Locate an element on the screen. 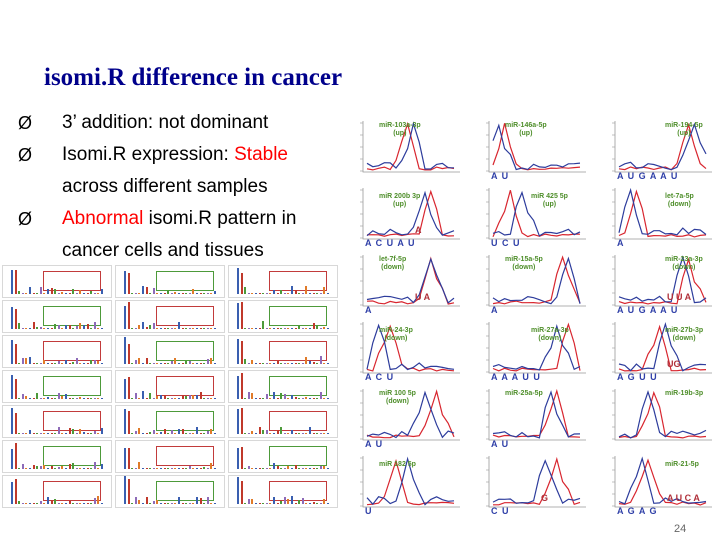 The width and height of the screenshot is (720, 540). nucleotide-annotation: U U A is located at coordinates (679, 297).